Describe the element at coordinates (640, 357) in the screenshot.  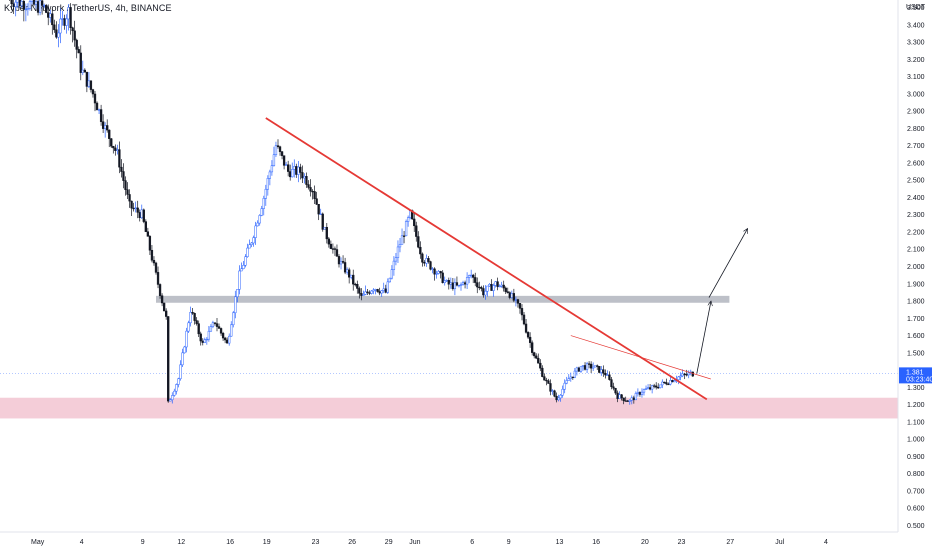
I see `thin-trendline` at that location.